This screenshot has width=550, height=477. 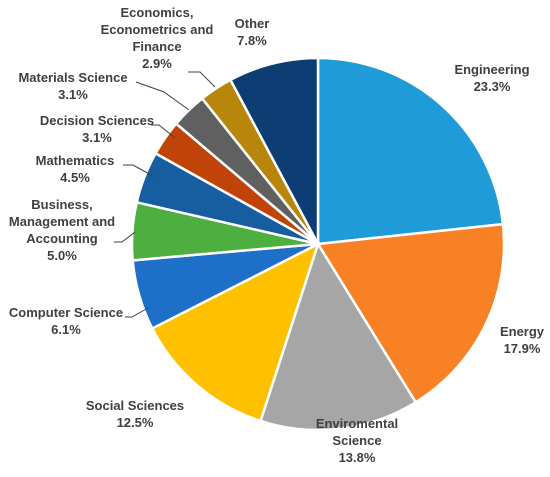 What do you see at coordinates (157, 12) in the screenshot?
I see `data-label-text: Economics,` at bounding box center [157, 12].